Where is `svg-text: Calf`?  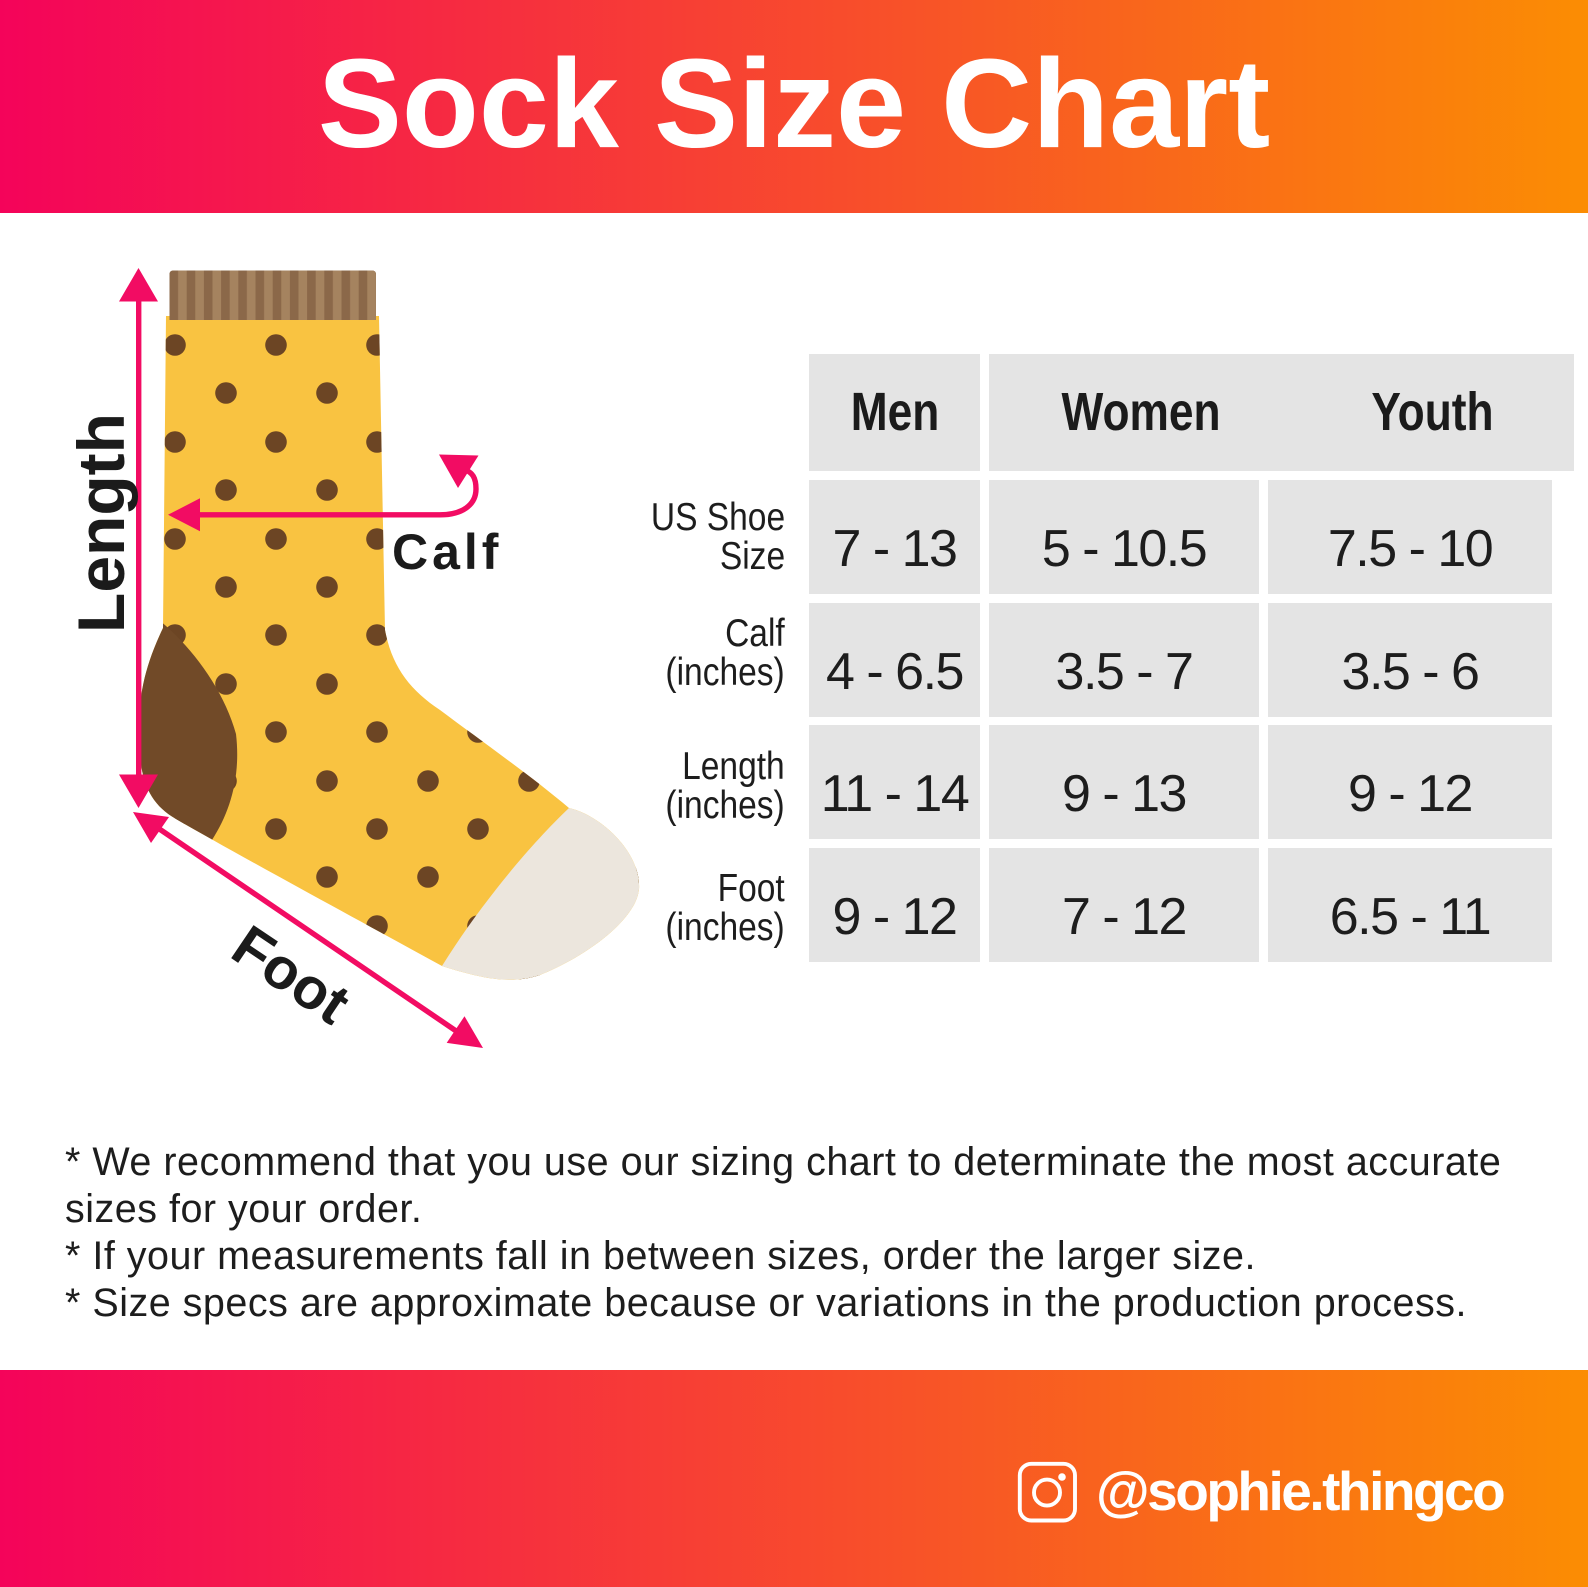
svg-text: Calf is located at coordinates (447, 552).